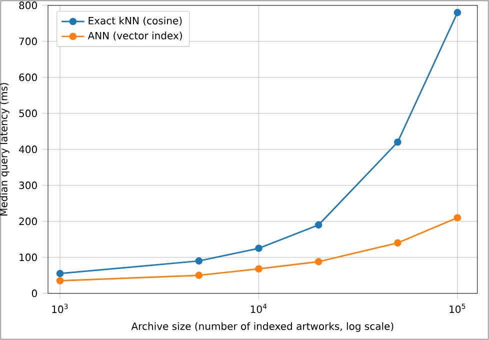 The width and height of the screenshot is (489, 340). What do you see at coordinates (28, 258) in the screenshot?
I see `y-tick-label: 100` at bounding box center [28, 258].